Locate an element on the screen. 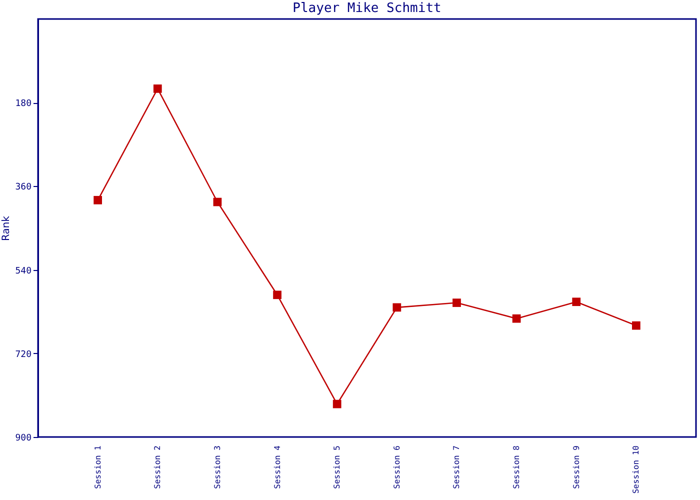 Image resolution: width=700 pixels, height=500 pixels. y-axis-title: Rank is located at coordinates (6, 228).